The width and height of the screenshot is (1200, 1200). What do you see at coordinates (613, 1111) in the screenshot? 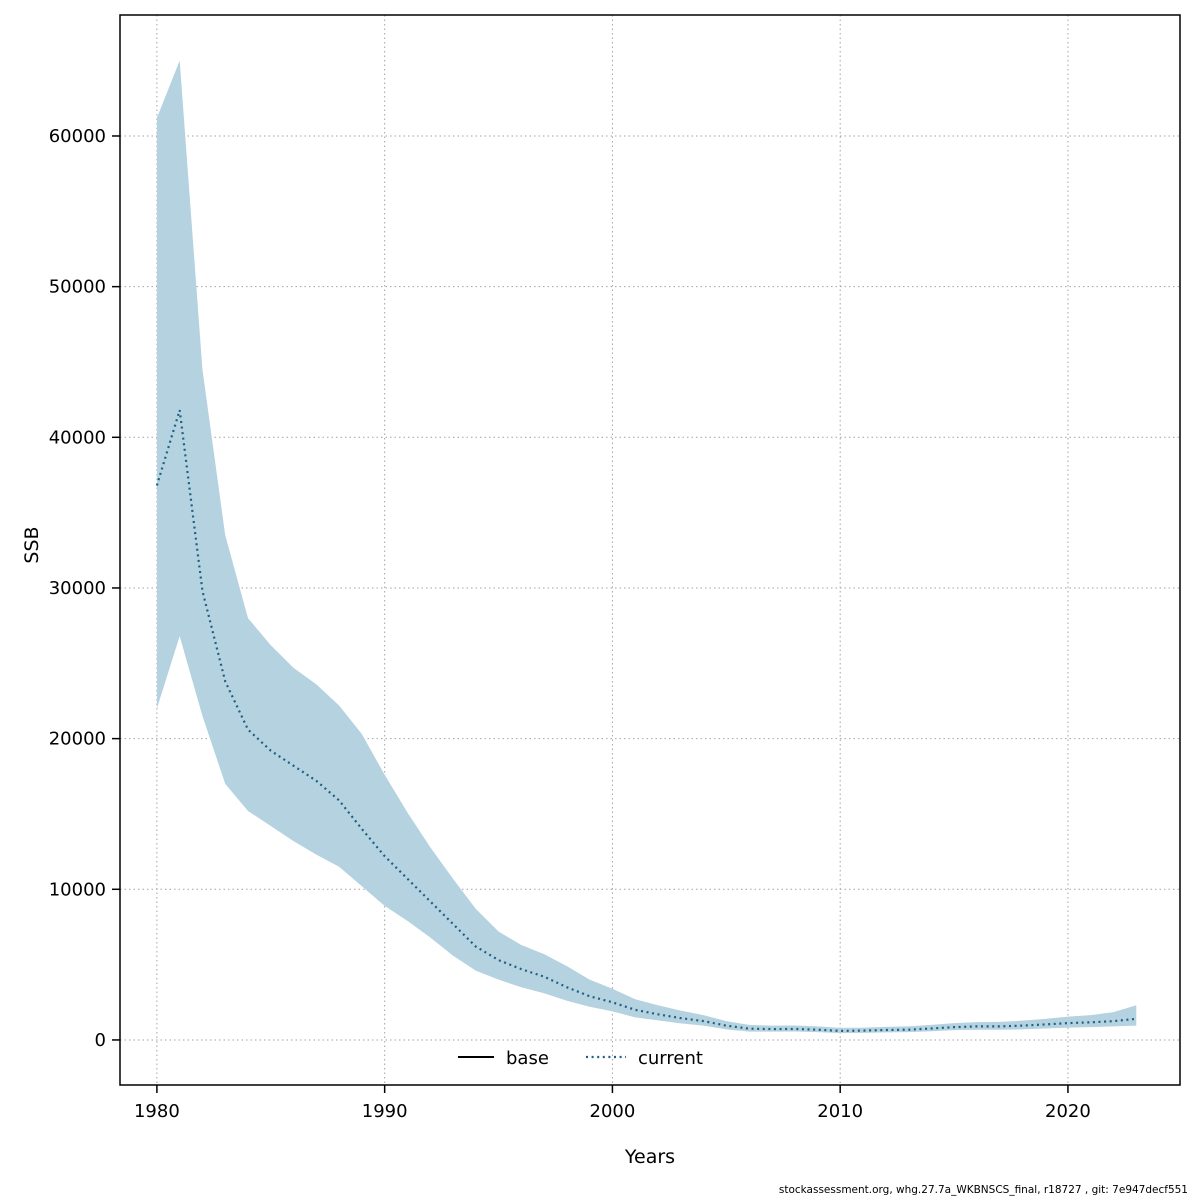
I see `x-tick-label: 2000` at bounding box center [613, 1111].